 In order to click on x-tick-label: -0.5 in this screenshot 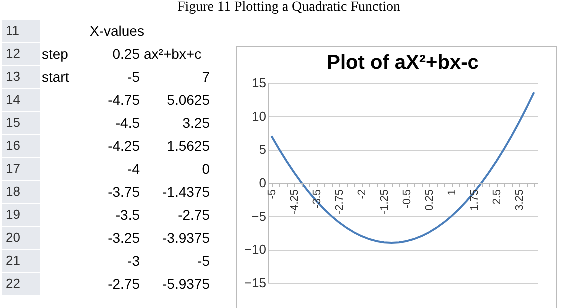, I will do `click(407, 199)`.